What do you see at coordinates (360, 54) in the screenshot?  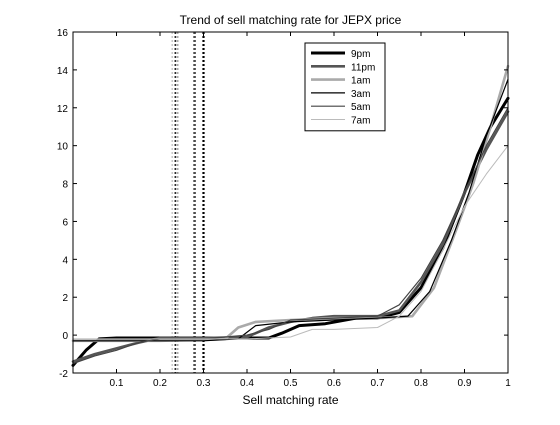 I see `legend-label-9pm: 9pm` at bounding box center [360, 54].